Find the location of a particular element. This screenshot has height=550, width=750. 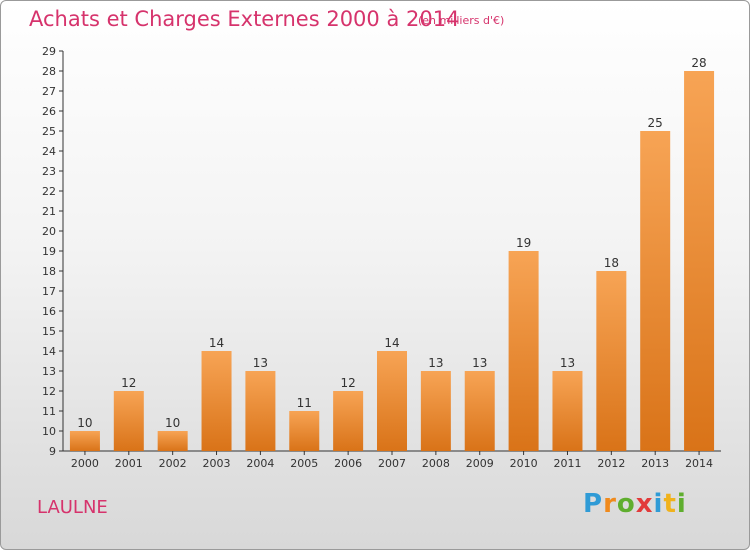

x-tick-label: 2000 is located at coordinates (85, 463).